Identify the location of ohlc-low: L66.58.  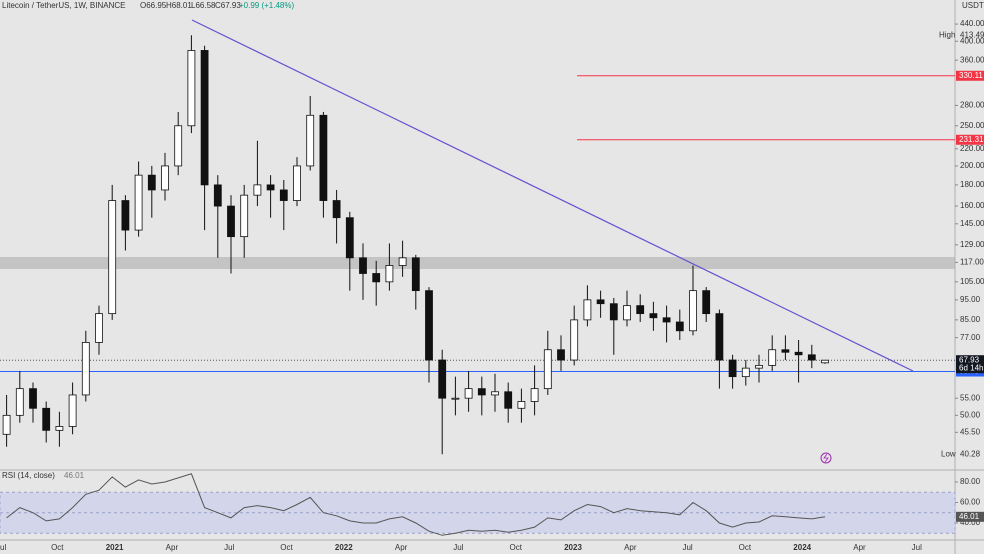
(203, 5).